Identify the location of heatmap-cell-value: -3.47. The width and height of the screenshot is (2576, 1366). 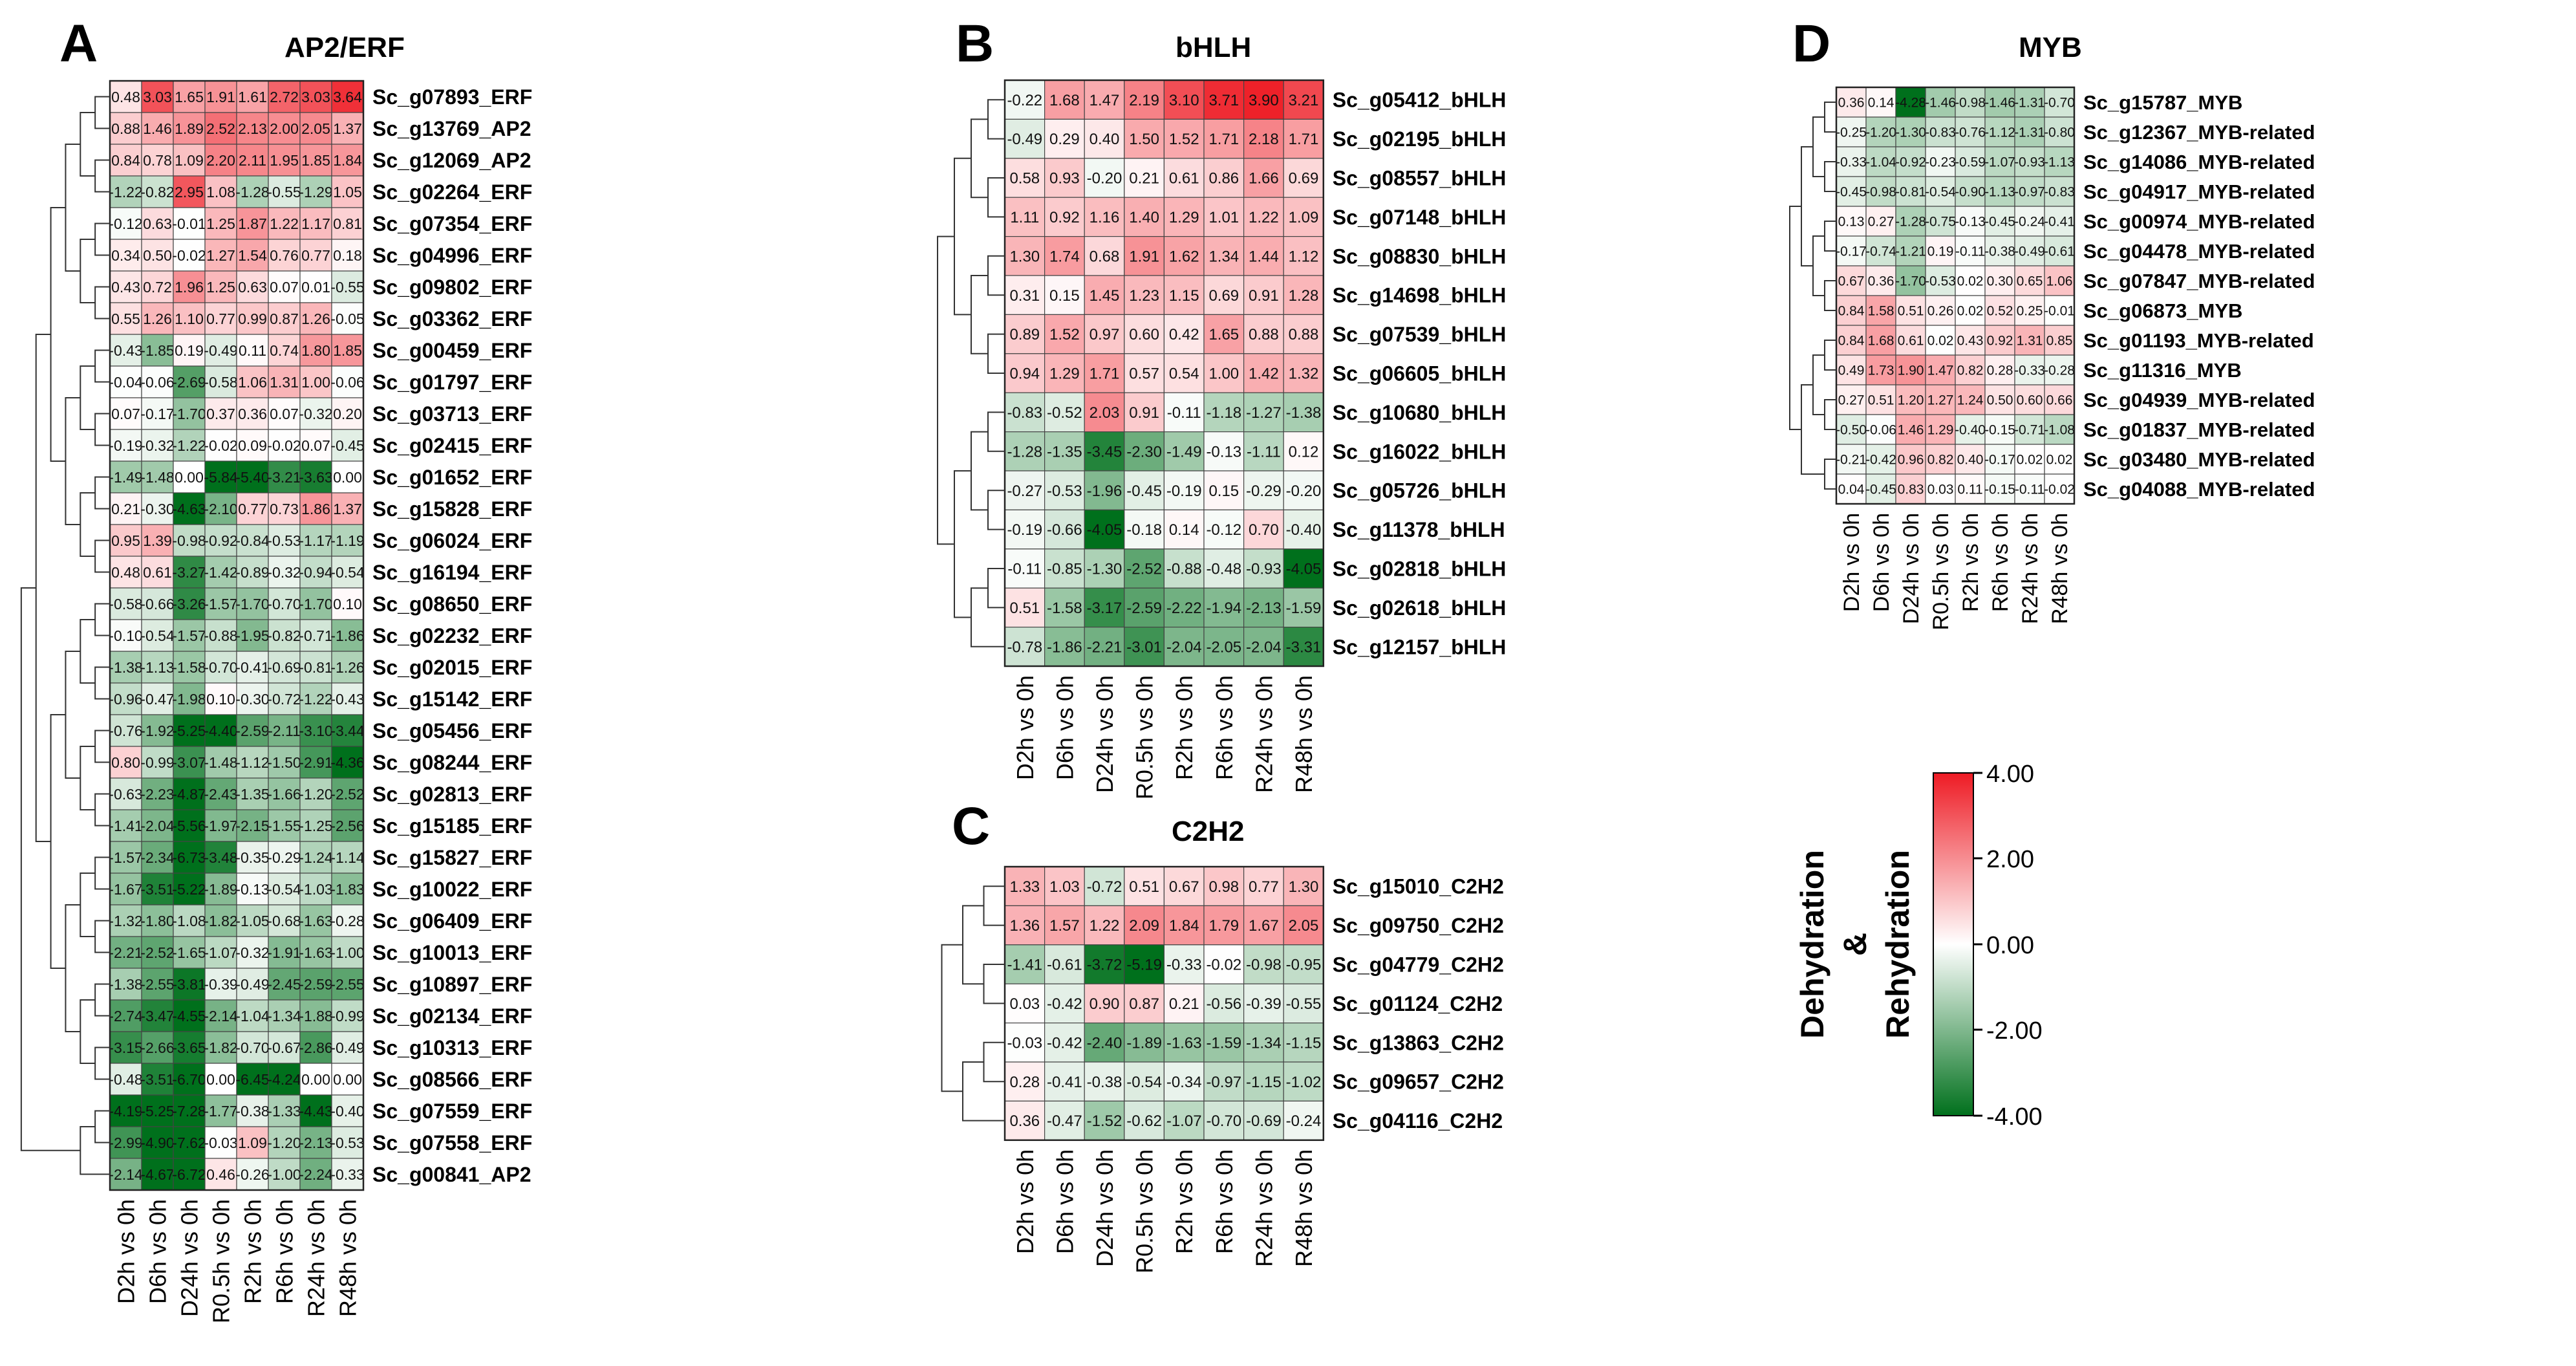
(157, 1016).